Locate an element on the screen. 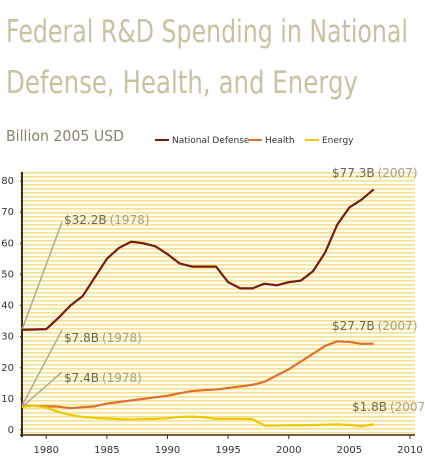 The width and height of the screenshot is (425, 467). annotation: $27.7B is located at coordinates (353, 326).